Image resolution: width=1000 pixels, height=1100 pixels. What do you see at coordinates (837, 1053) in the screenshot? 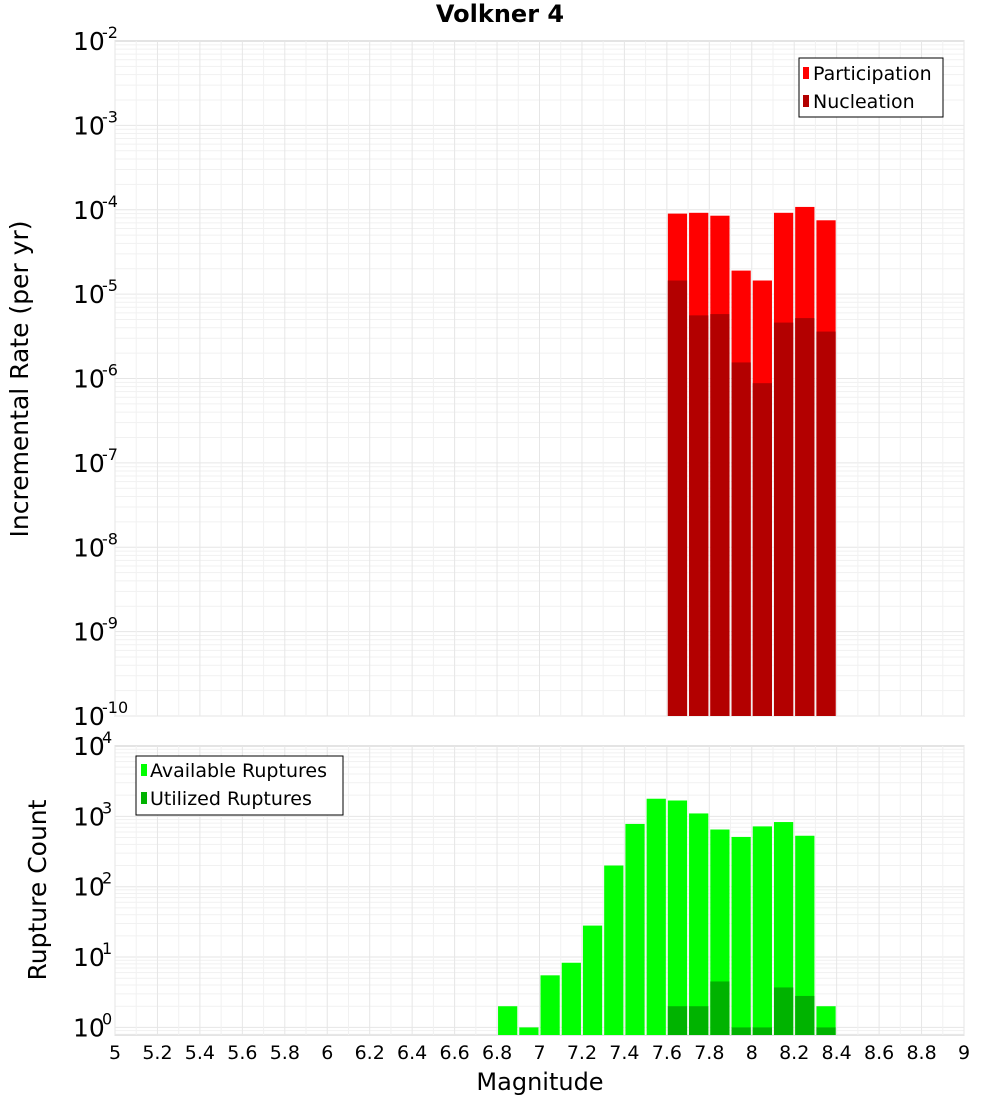
I see `x-tick-label: 8.4` at bounding box center [837, 1053].